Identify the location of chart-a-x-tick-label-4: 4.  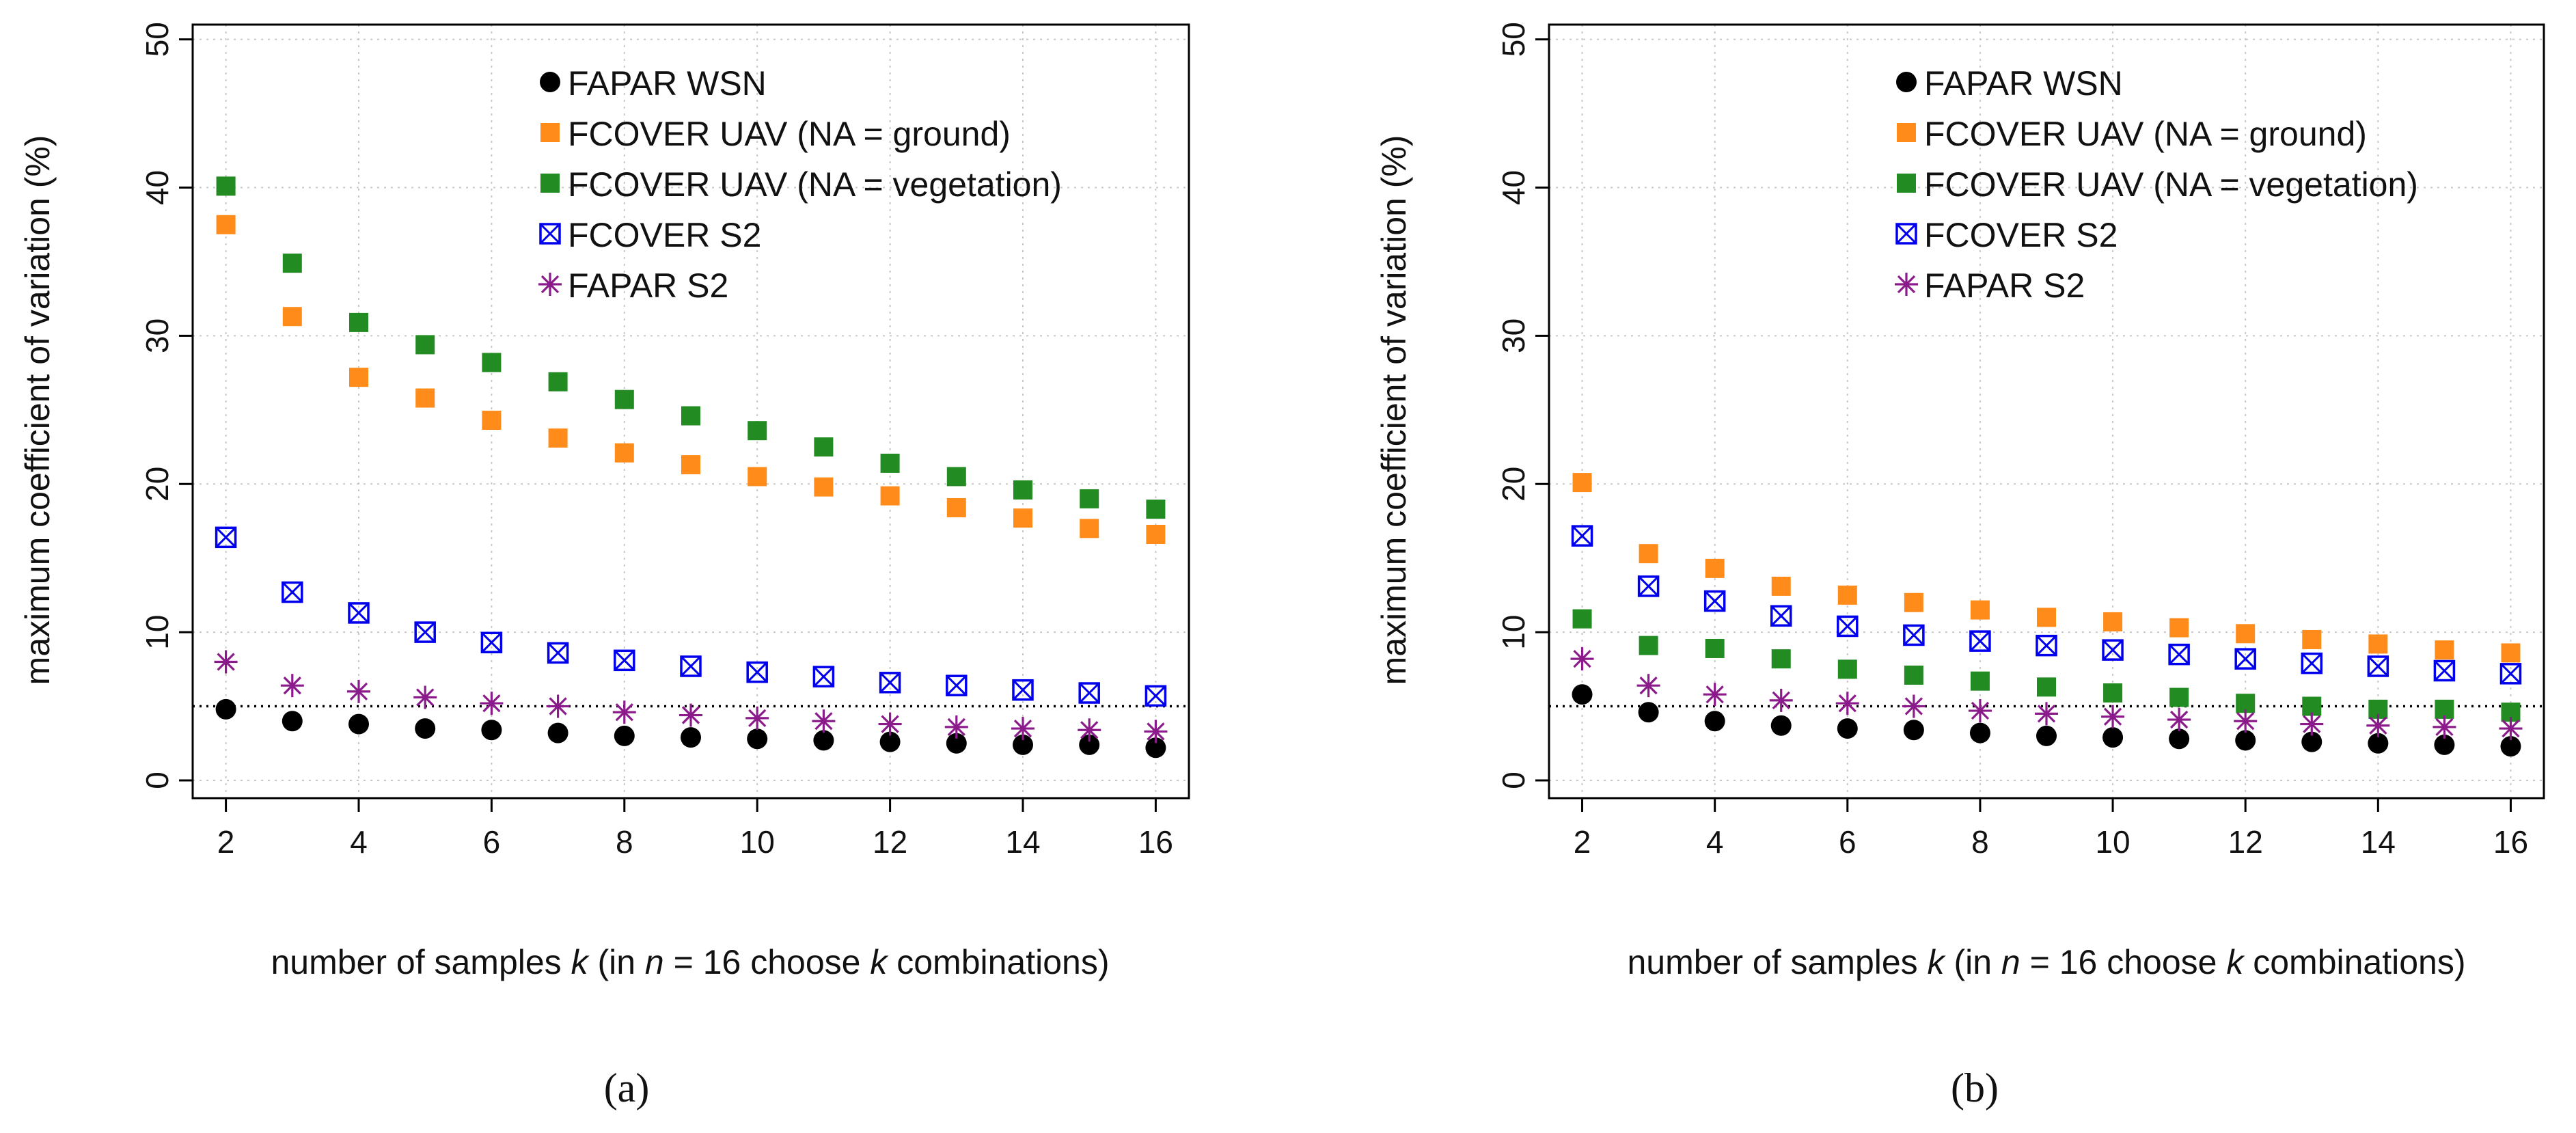
(359, 842).